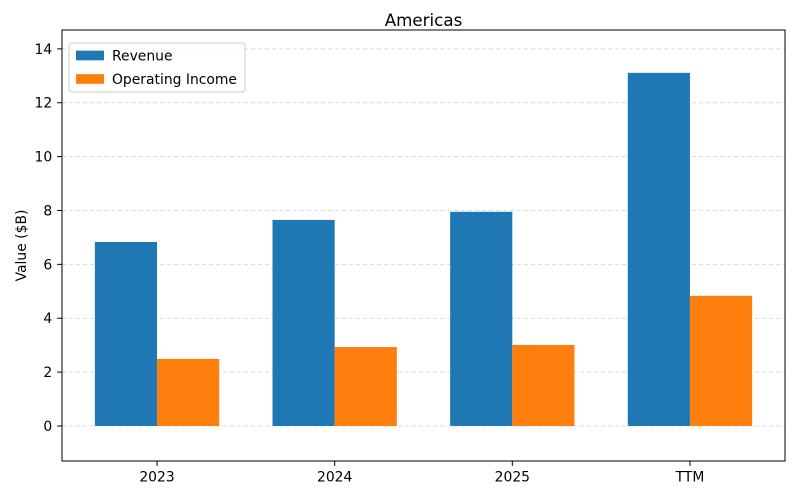 This screenshot has width=800, height=500. Describe the element at coordinates (188, 392) in the screenshot. I see `bar-operating-income-2023` at that location.